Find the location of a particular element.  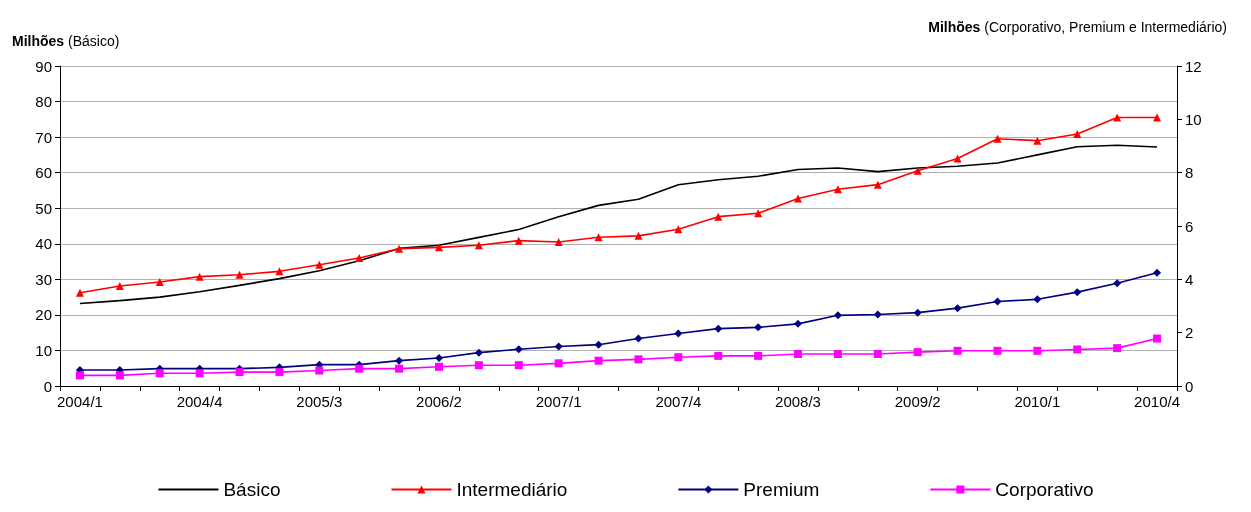

x-tick-label: 2005/3 is located at coordinates (319, 401).